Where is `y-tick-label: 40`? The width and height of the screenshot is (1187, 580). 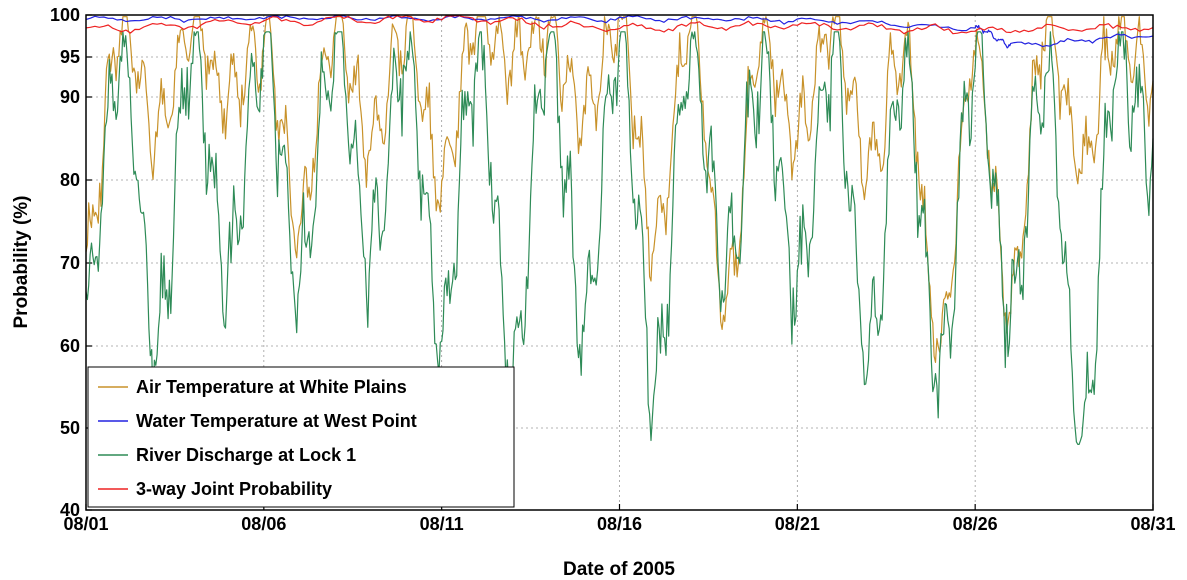 y-tick-label: 40 is located at coordinates (70, 510).